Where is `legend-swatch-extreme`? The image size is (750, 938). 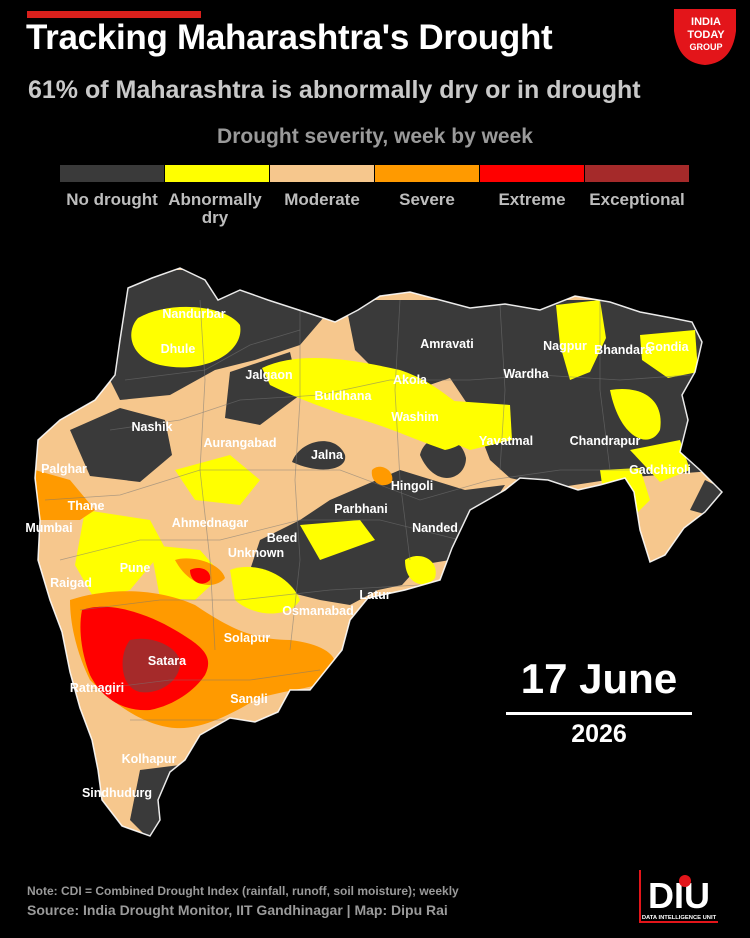
legend-swatch-extreme is located at coordinates (532, 173).